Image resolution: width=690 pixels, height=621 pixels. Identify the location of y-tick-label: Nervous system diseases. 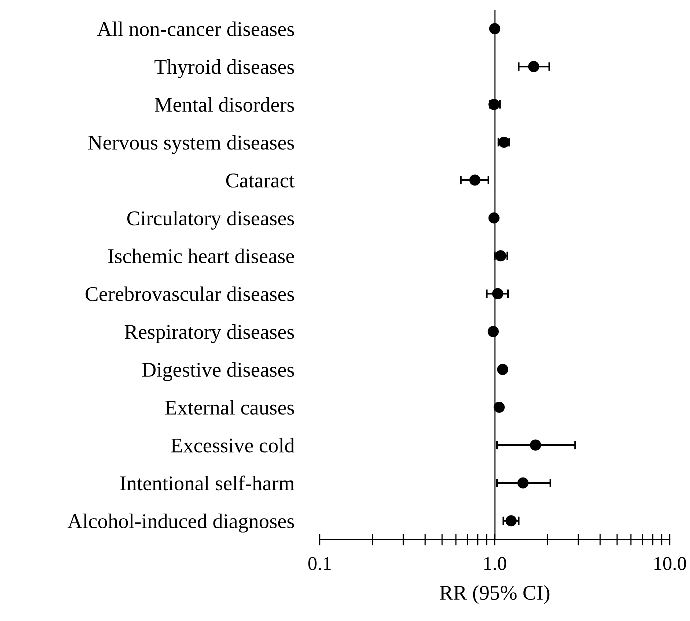
(191, 144).